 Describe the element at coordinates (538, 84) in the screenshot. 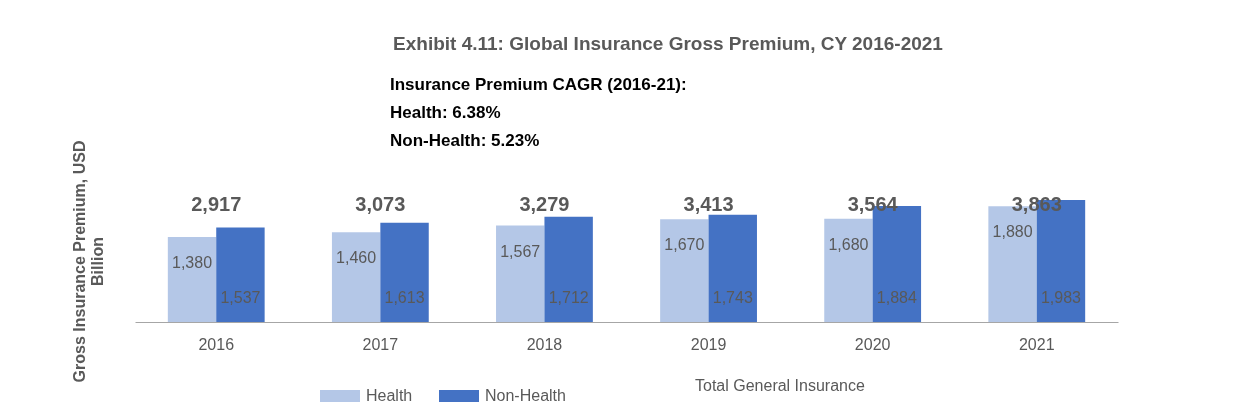

I see `text: Insurance Premium CAGR (2016-21):` at that location.